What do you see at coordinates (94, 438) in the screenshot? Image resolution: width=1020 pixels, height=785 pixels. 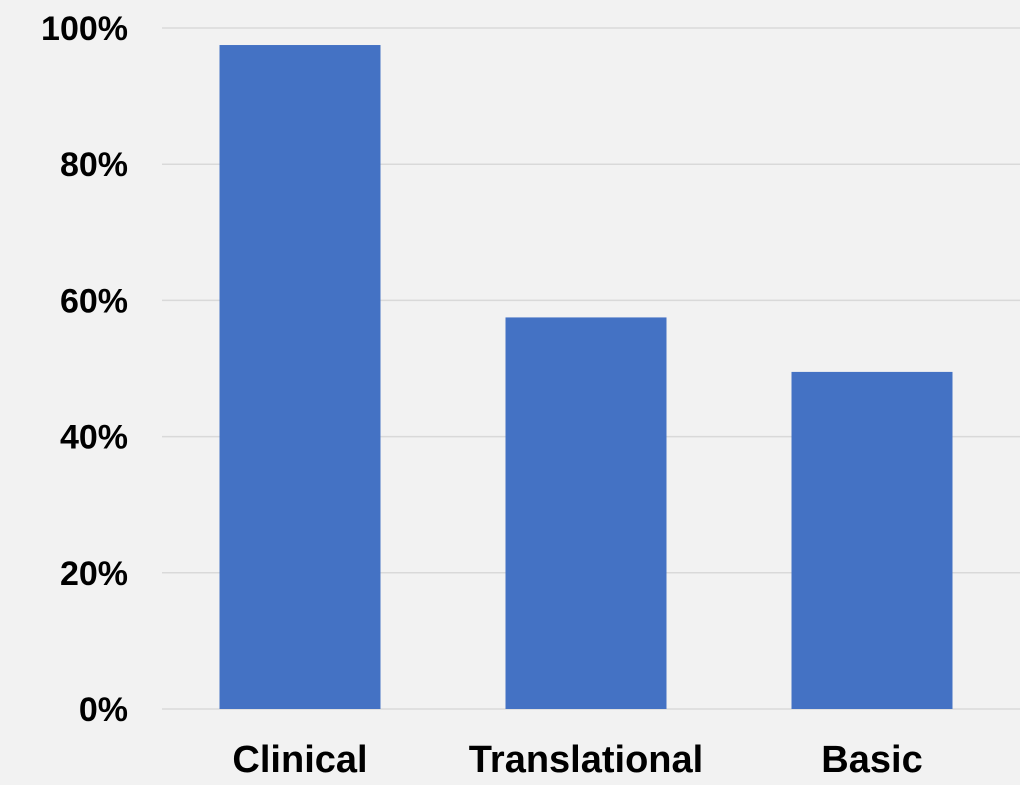 I see `y-tick-label: 40%` at bounding box center [94, 438].